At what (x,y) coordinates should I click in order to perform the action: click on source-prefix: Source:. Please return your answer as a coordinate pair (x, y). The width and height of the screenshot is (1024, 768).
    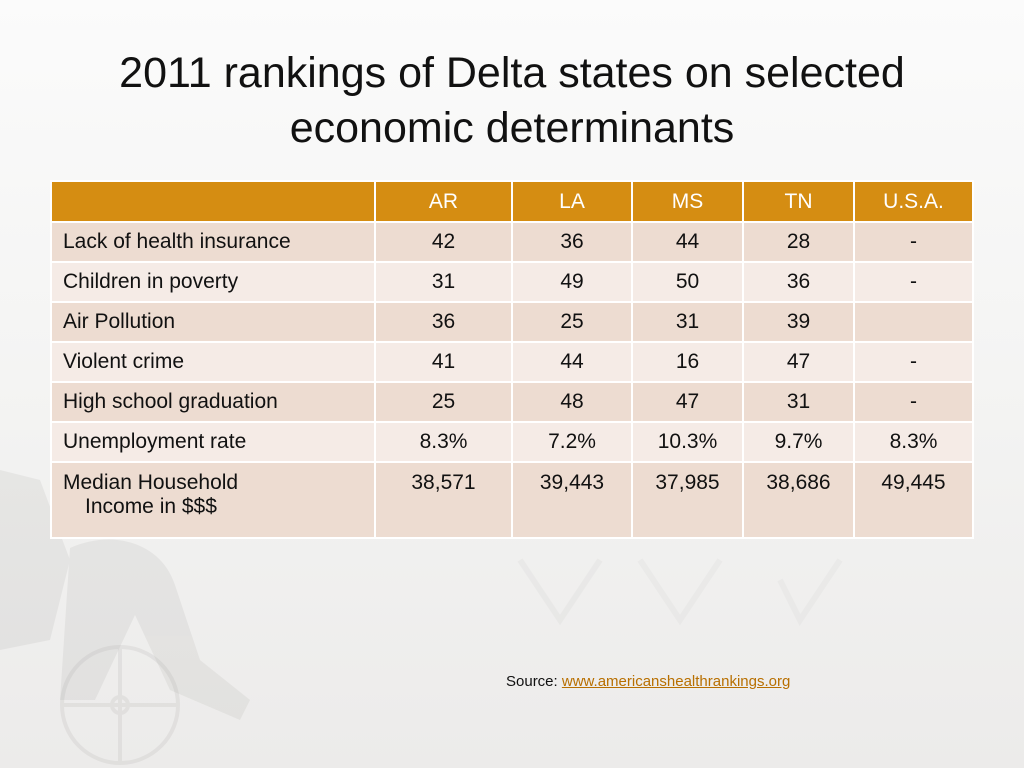
    Looking at the image, I should click on (534, 681).